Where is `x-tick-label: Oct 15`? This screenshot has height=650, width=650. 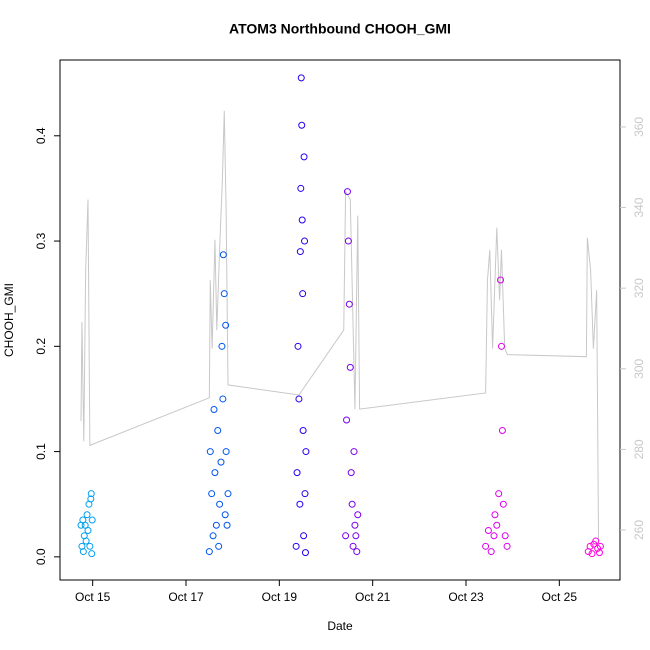
x-tick-label: Oct 15 is located at coordinates (93, 597).